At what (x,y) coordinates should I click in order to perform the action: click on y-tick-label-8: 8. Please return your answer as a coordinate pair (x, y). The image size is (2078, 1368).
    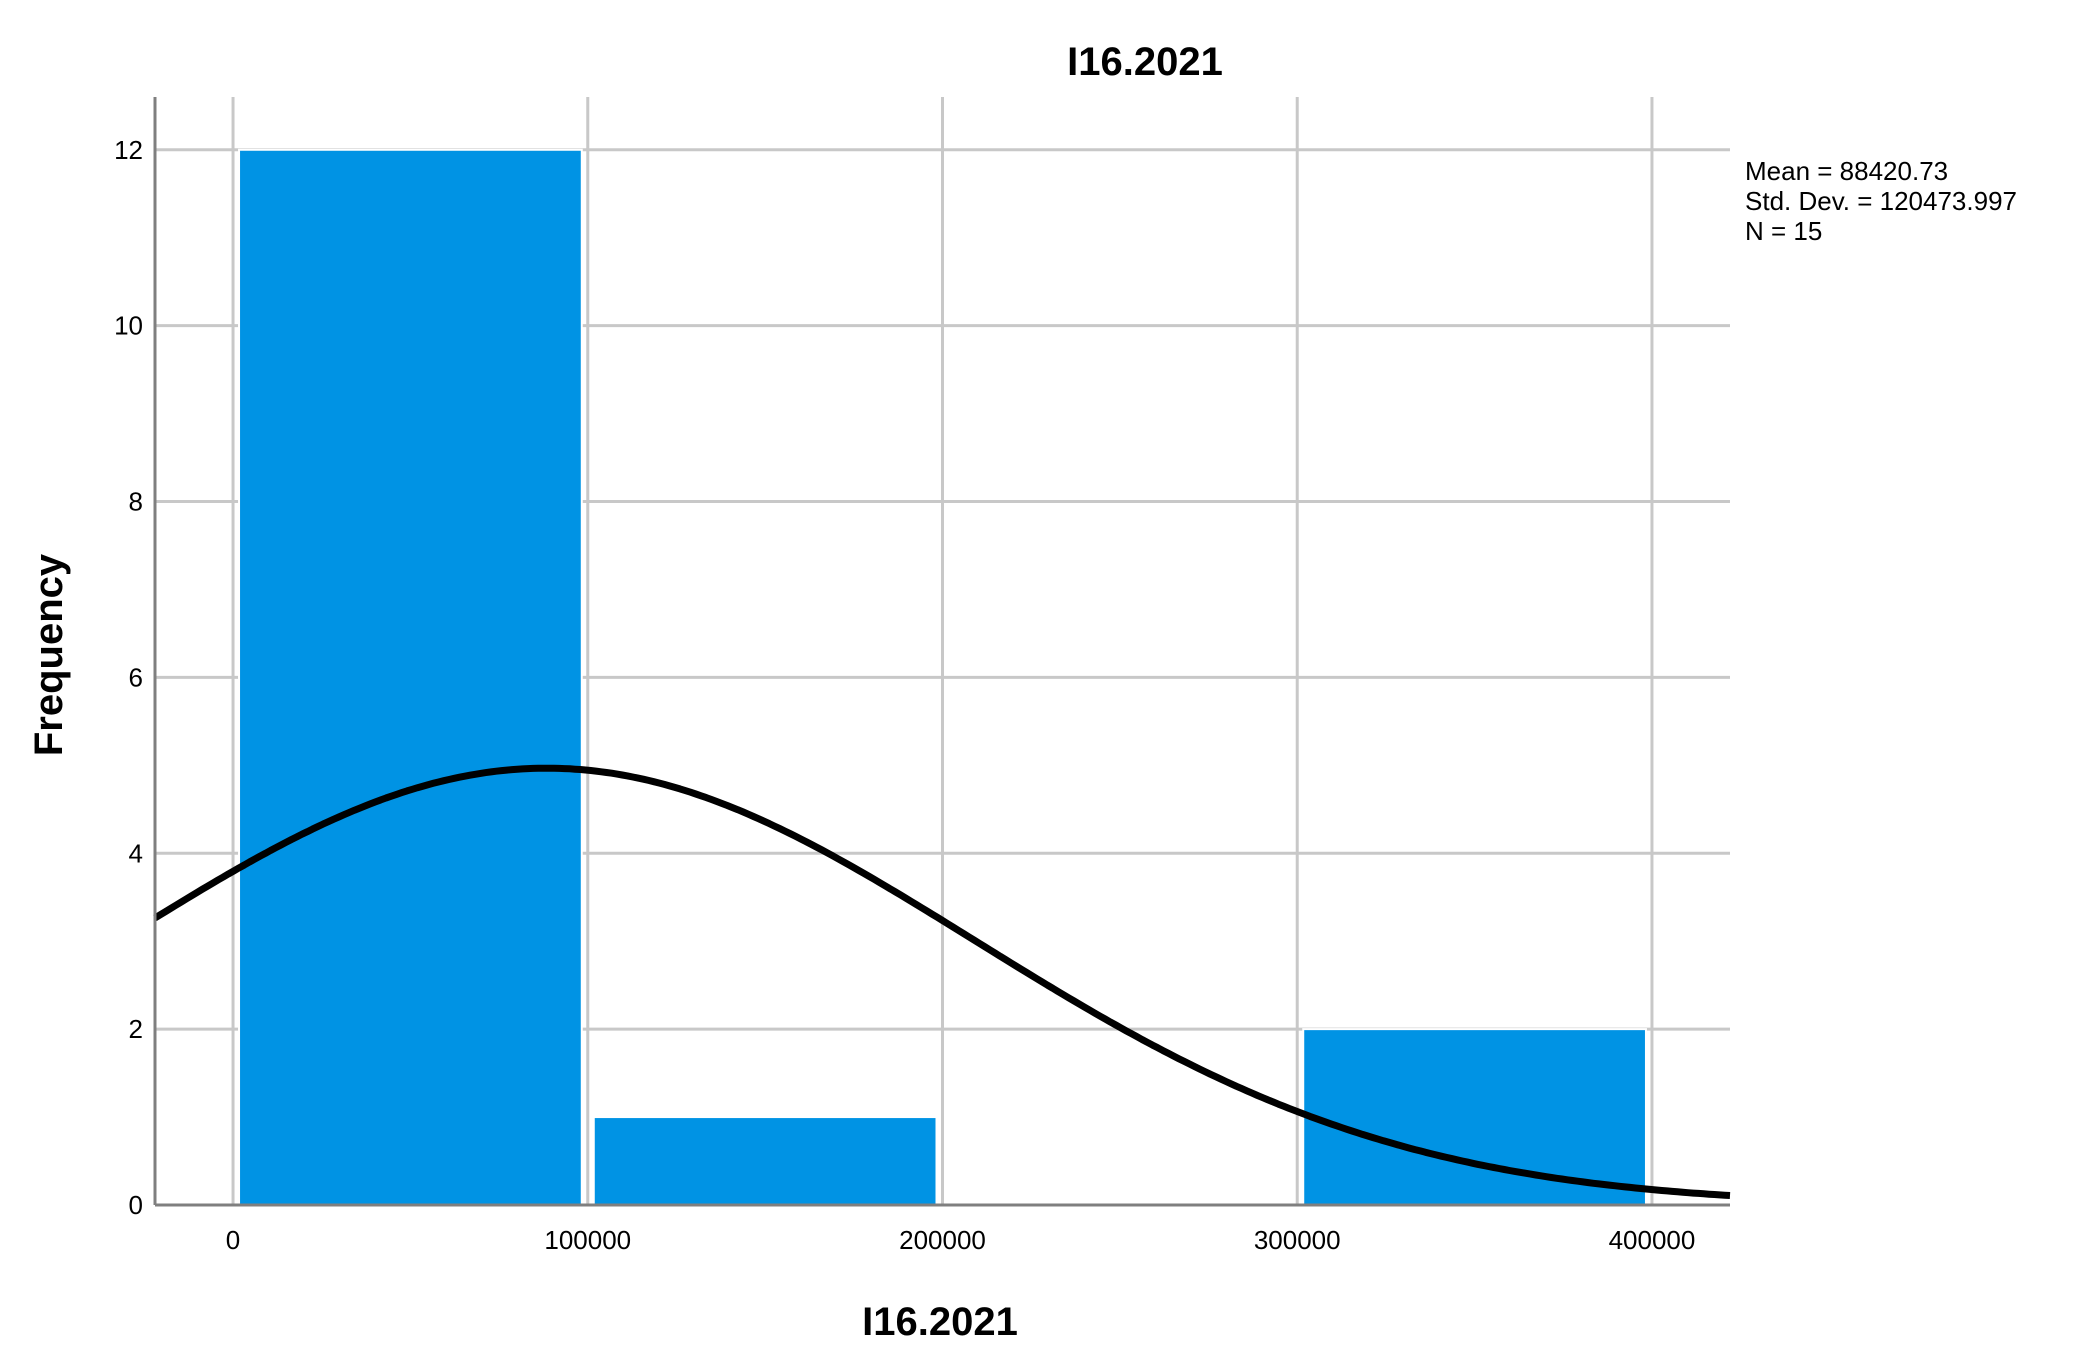
    Looking at the image, I should click on (136, 502).